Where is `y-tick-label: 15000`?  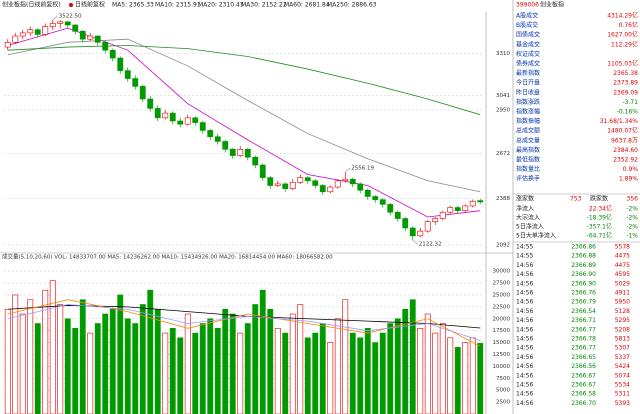 y-tick-label: 15000 is located at coordinates (502, 343).